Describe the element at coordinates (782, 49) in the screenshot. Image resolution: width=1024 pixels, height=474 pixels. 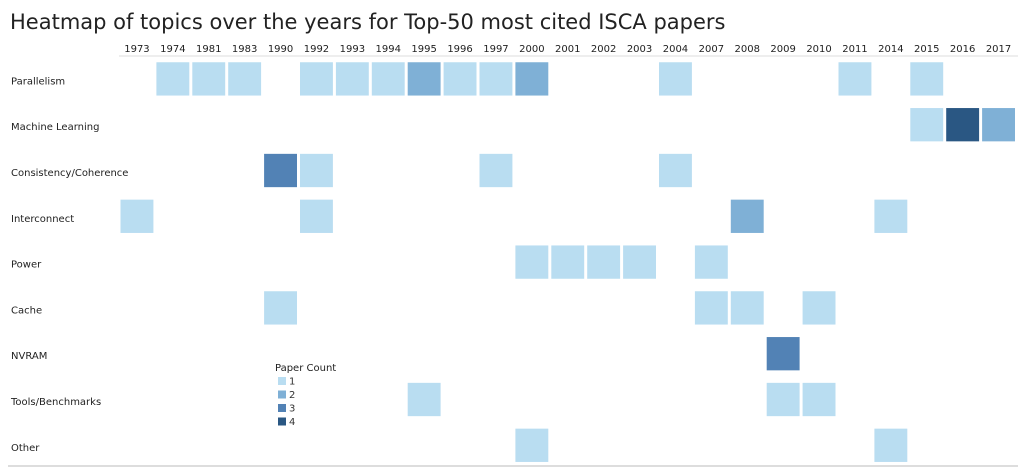
I see `year-label-2009: 2009` at that location.